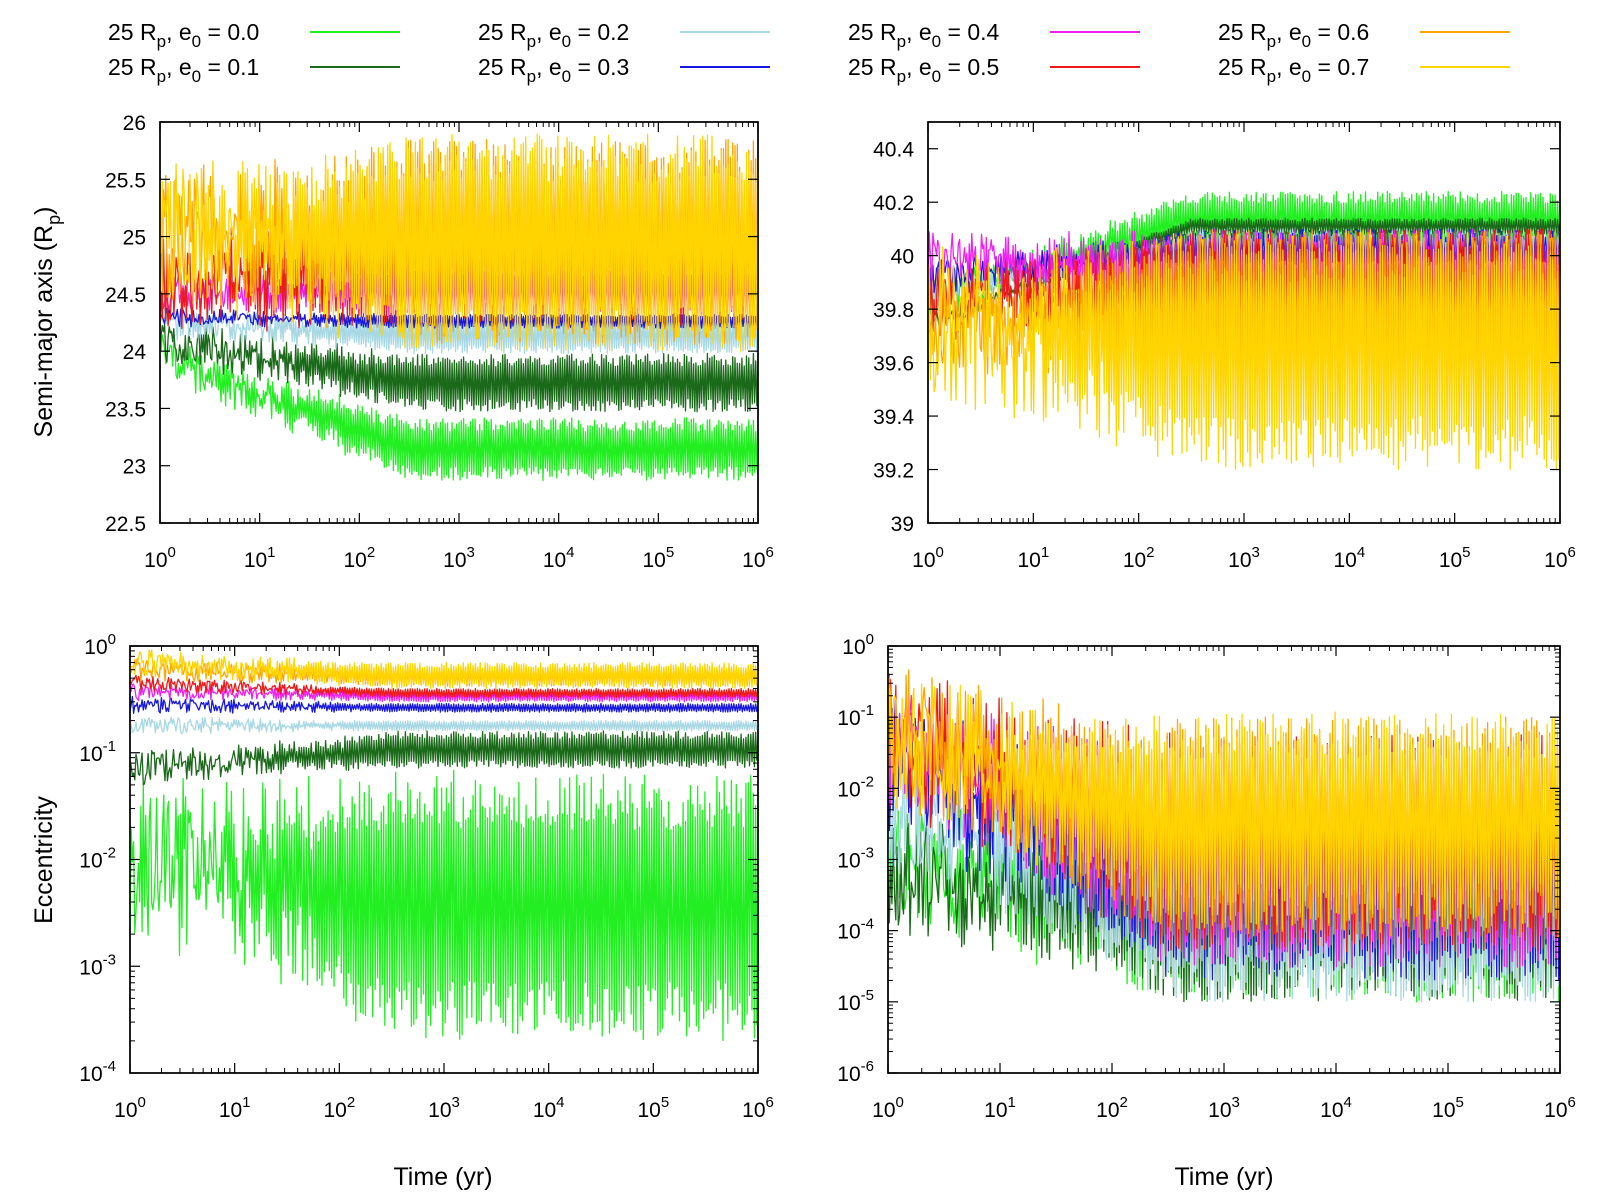 The width and height of the screenshot is (1600, 1200). Describe the element at coordinates (902, 257) in the screenshot. I see `y-tick-label: 40` at that location.